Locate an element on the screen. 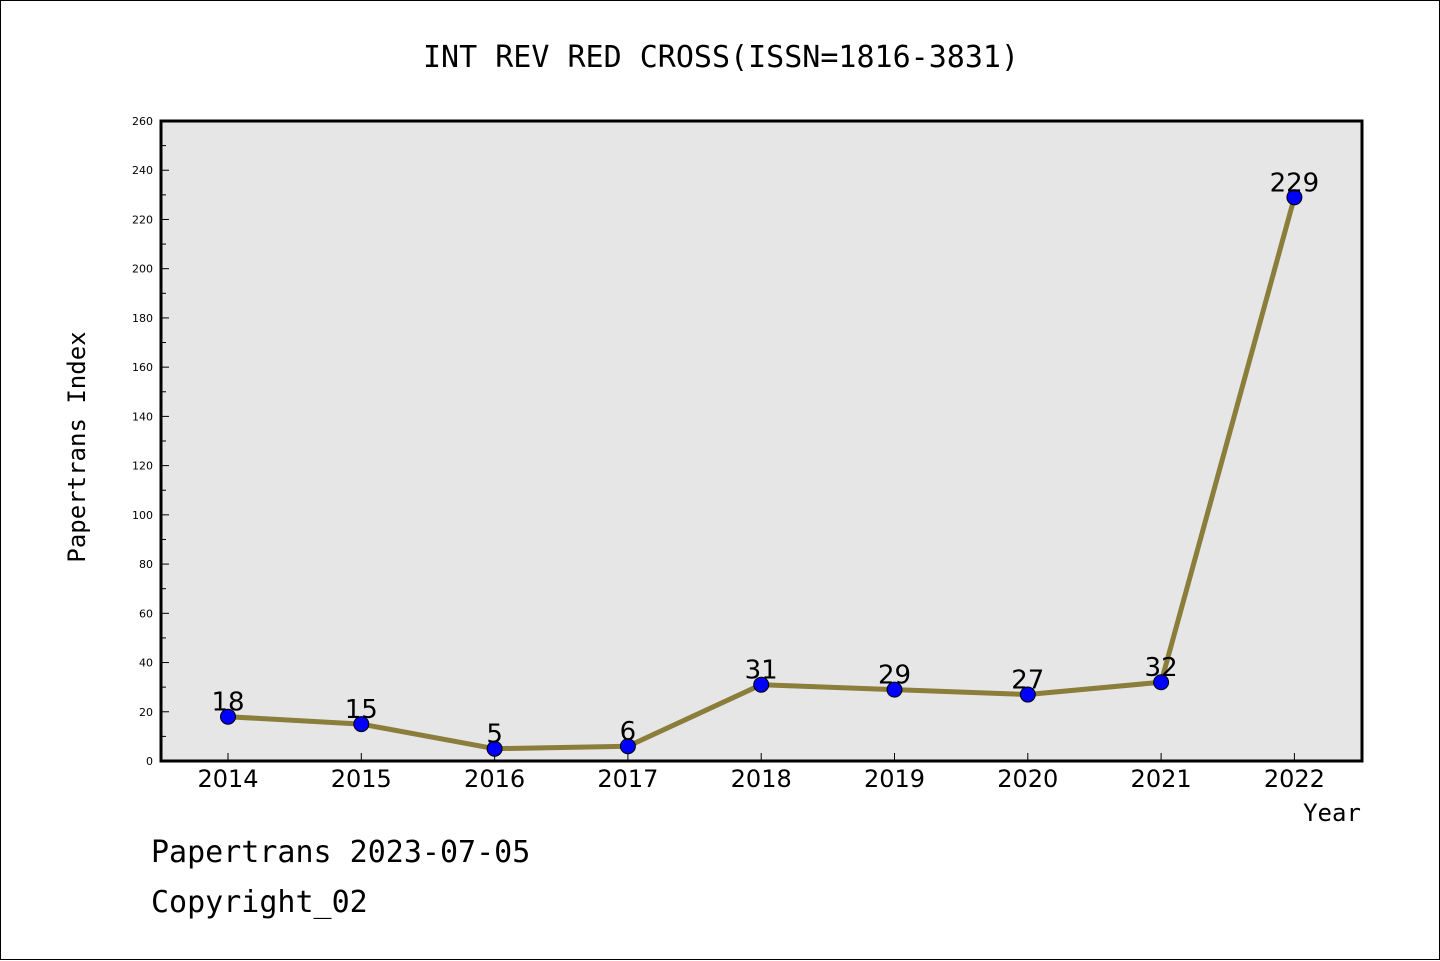 The height and width of the screenshot is (961, 1440). y-tick-label: 100 is located at coordinates (142, 515).